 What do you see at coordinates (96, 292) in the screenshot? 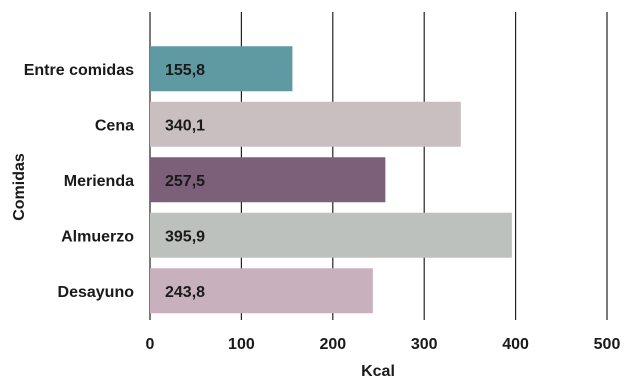
I see `category-label-4: Desayuno` at bounding box center [96, 292].